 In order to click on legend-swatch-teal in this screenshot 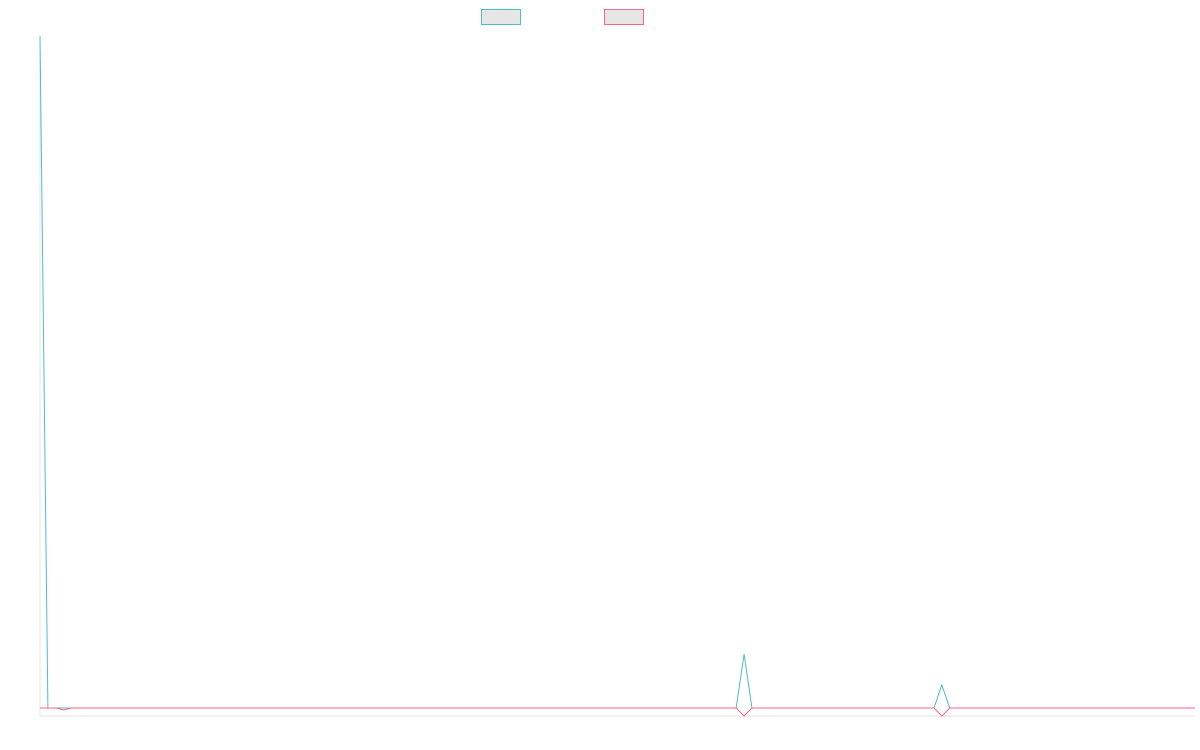, I will do `click(501, 17)`.